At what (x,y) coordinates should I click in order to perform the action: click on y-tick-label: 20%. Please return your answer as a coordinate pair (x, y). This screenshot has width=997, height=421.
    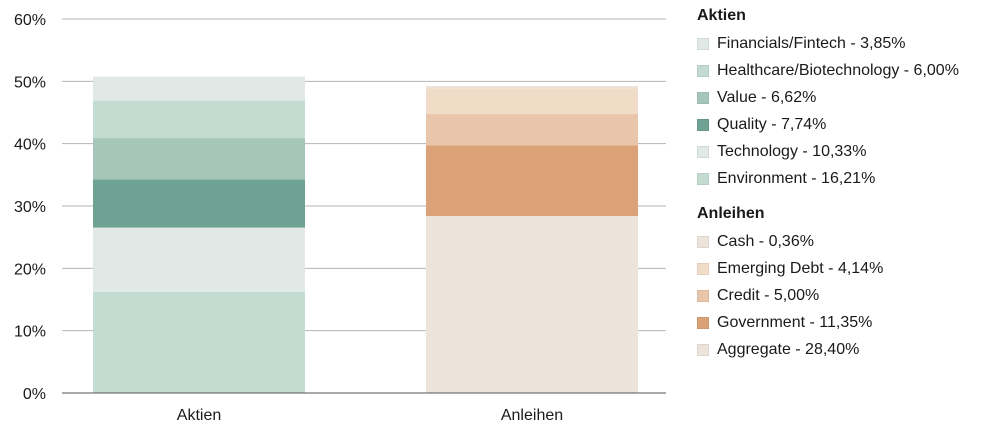
    Looking at the image, I should click on (30, 269).